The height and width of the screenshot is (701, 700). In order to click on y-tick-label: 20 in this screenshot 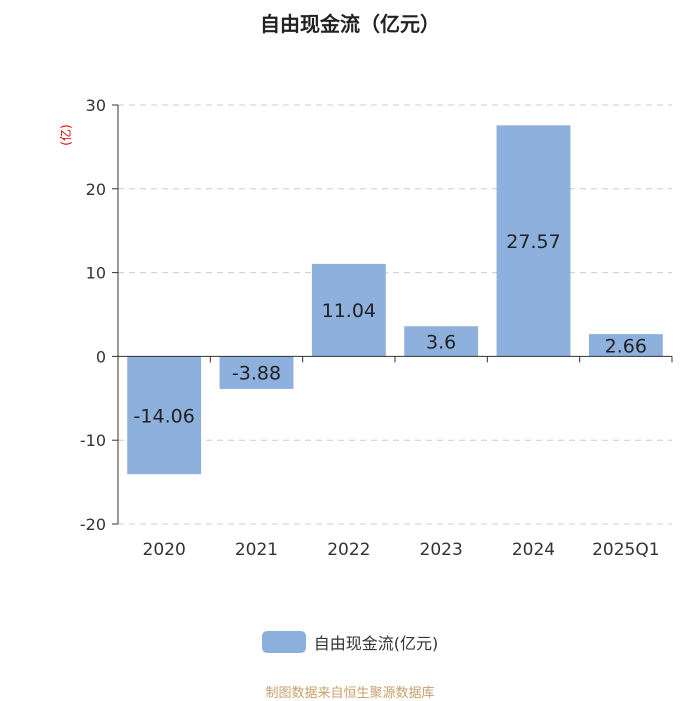, I will do `click(96, 189)`.